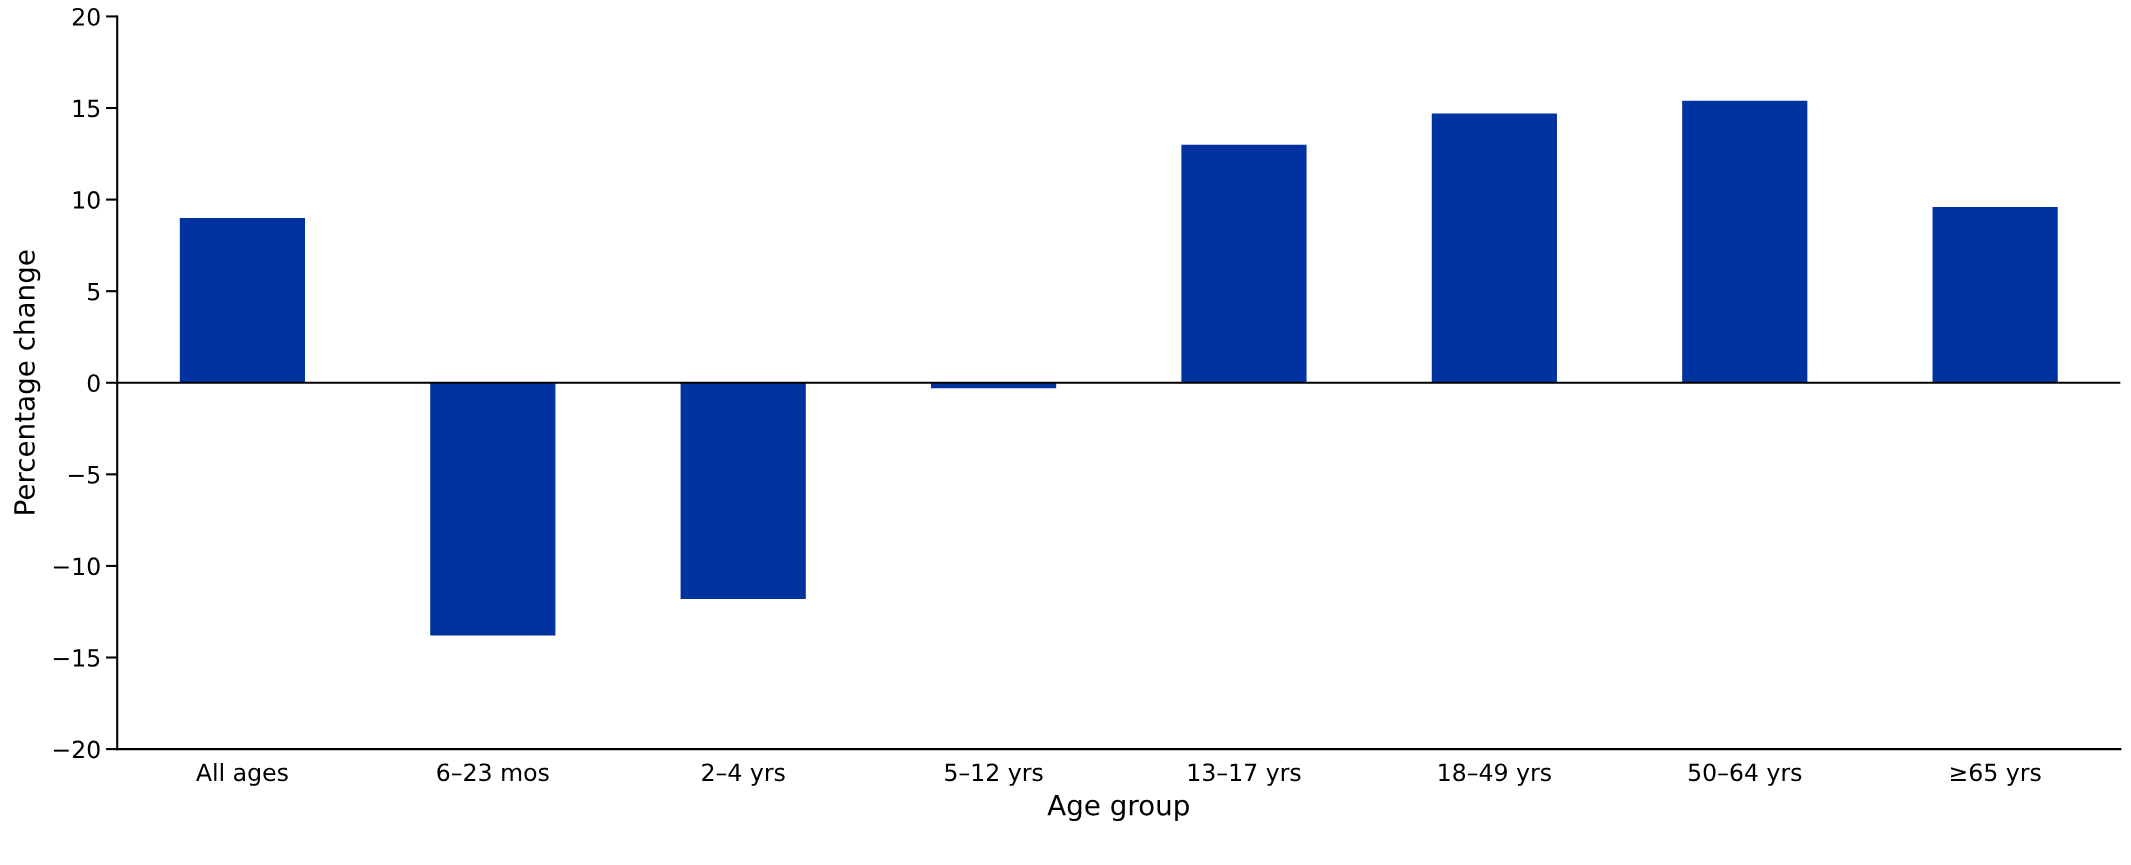  What do you see at coordinates (1118, 808) in the screenshot?
I see `x-axis-title: Age group` at bounding box center [1118, 808].